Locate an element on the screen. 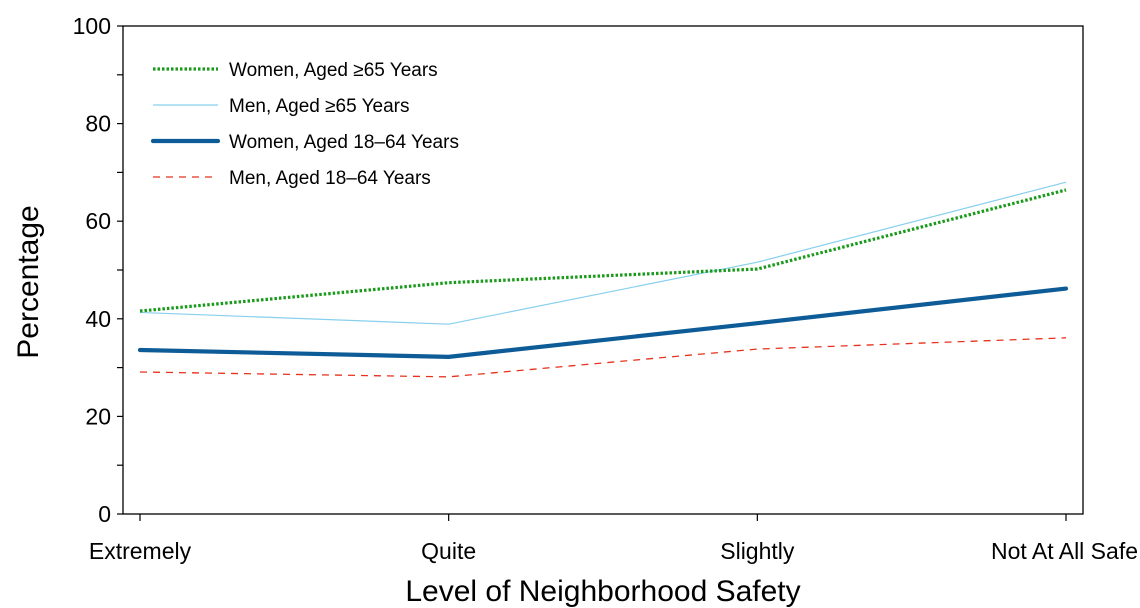 This screenshot has width=1140, height=608. y-tick-label: 80 is located at coordinates (98, 124).